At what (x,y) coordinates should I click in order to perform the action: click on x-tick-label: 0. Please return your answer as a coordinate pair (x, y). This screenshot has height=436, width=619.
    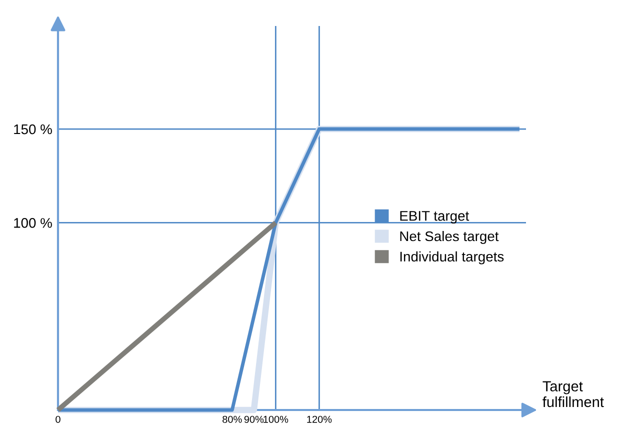
    Looking at the image, I should click on (58, 419).